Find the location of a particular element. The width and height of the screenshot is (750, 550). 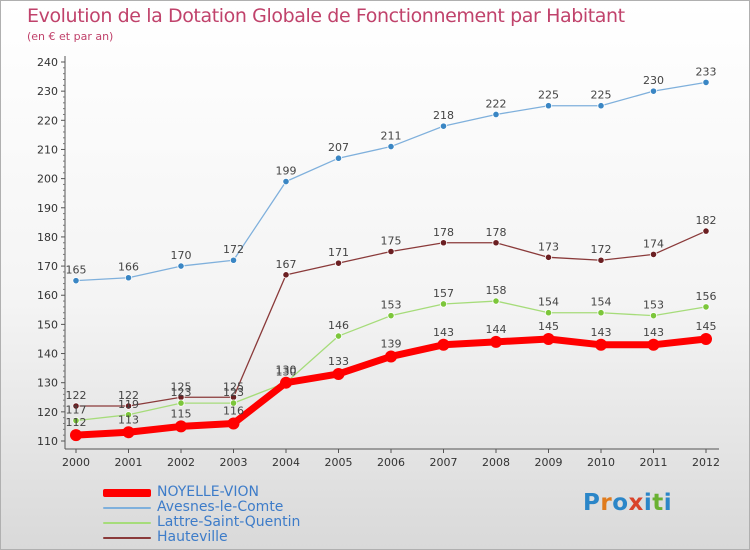

chart-subtitle: (en € et par an) is located at coordinates (70, 36).